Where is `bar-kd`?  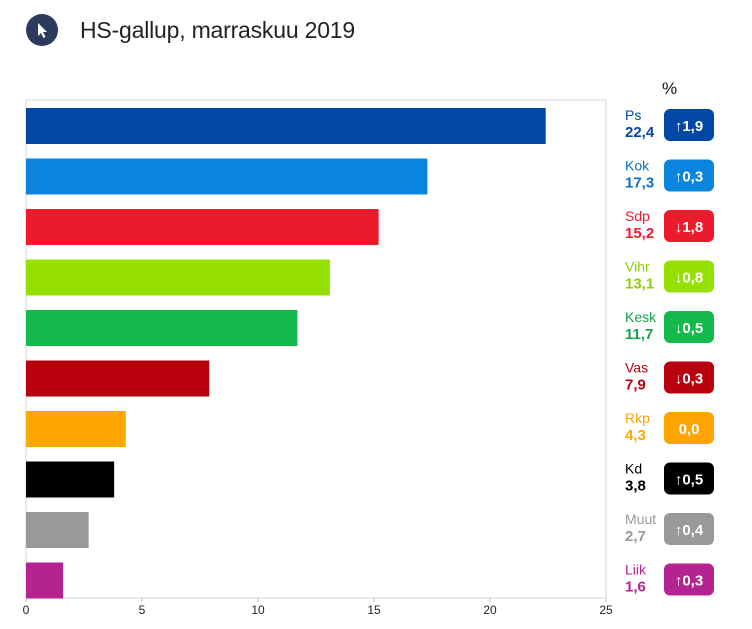 bar-kd is located at coordinates (70, 479).